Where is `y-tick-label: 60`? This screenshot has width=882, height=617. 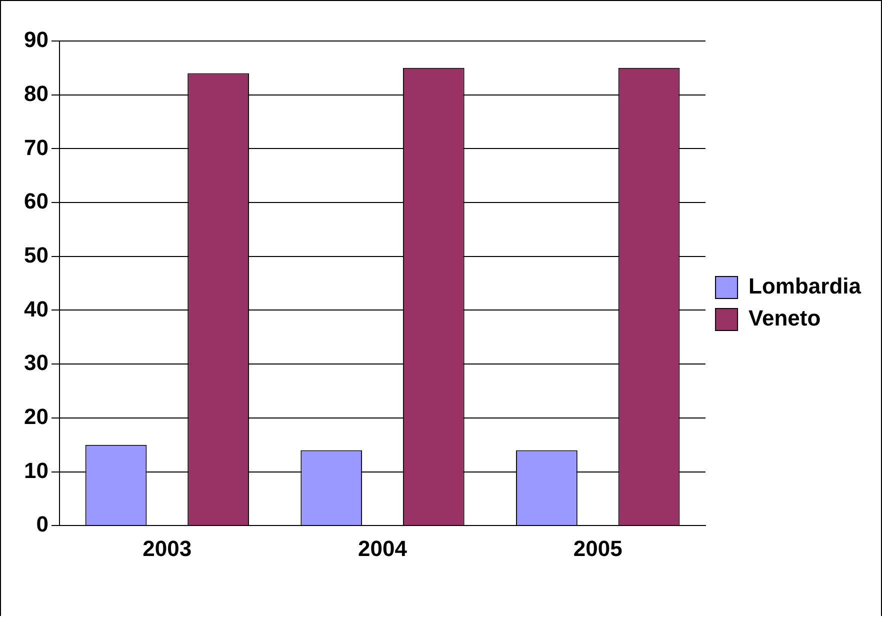
y-tick-label: 60 is located at coordinates (36, 201).